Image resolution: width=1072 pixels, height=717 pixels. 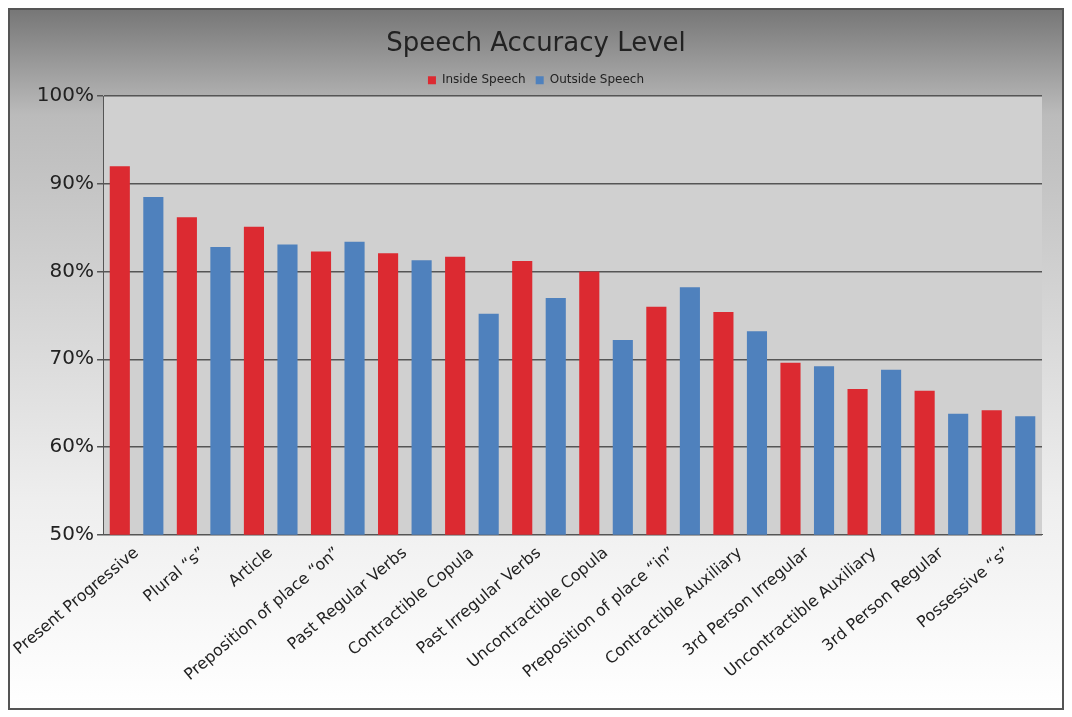 What do you see at coordinates (65, 94) in the screenshot?
I see `y-tick-label: 100%` at bounding box center [65, 94].